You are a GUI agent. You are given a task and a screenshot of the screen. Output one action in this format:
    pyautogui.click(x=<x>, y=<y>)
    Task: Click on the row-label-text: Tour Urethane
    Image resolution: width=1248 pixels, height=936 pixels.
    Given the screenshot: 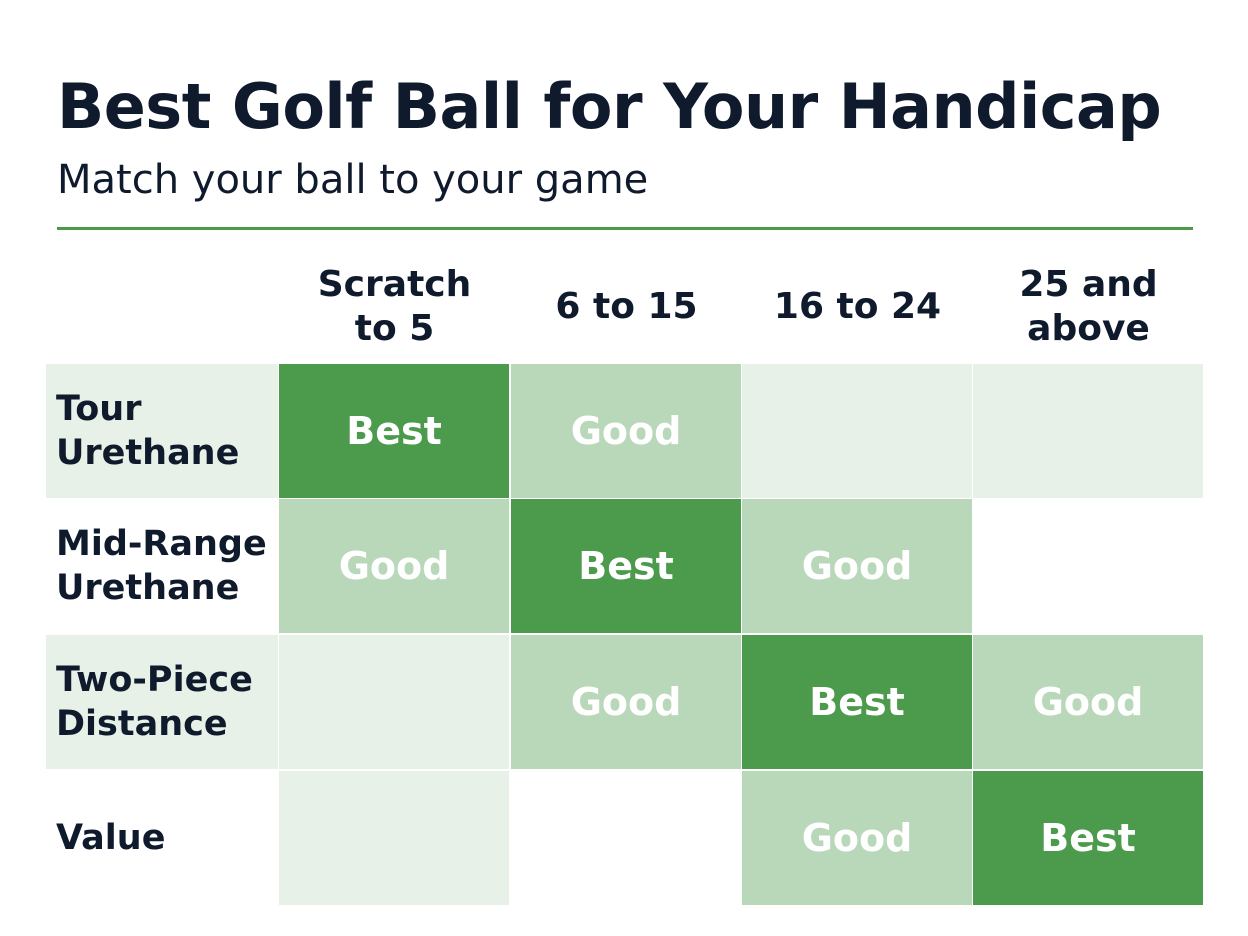 What is the action you would take?
    pyautogui.click(x=148, y=431)
    